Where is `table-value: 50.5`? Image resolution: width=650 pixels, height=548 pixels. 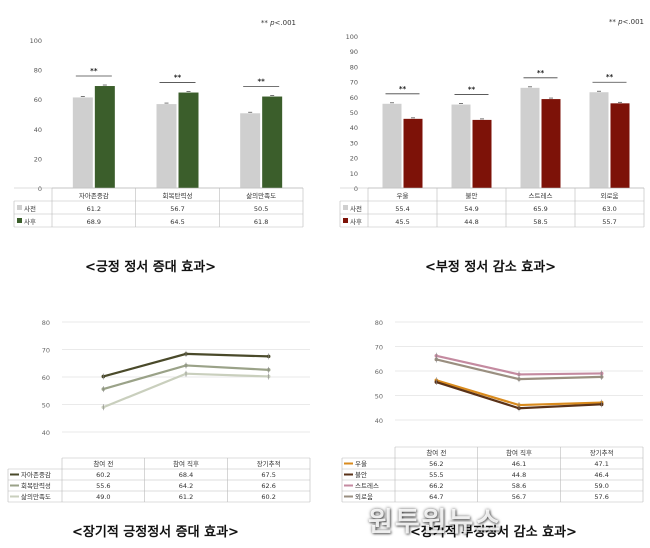 table-value: 50.5 is located at coordinates (261, 209).